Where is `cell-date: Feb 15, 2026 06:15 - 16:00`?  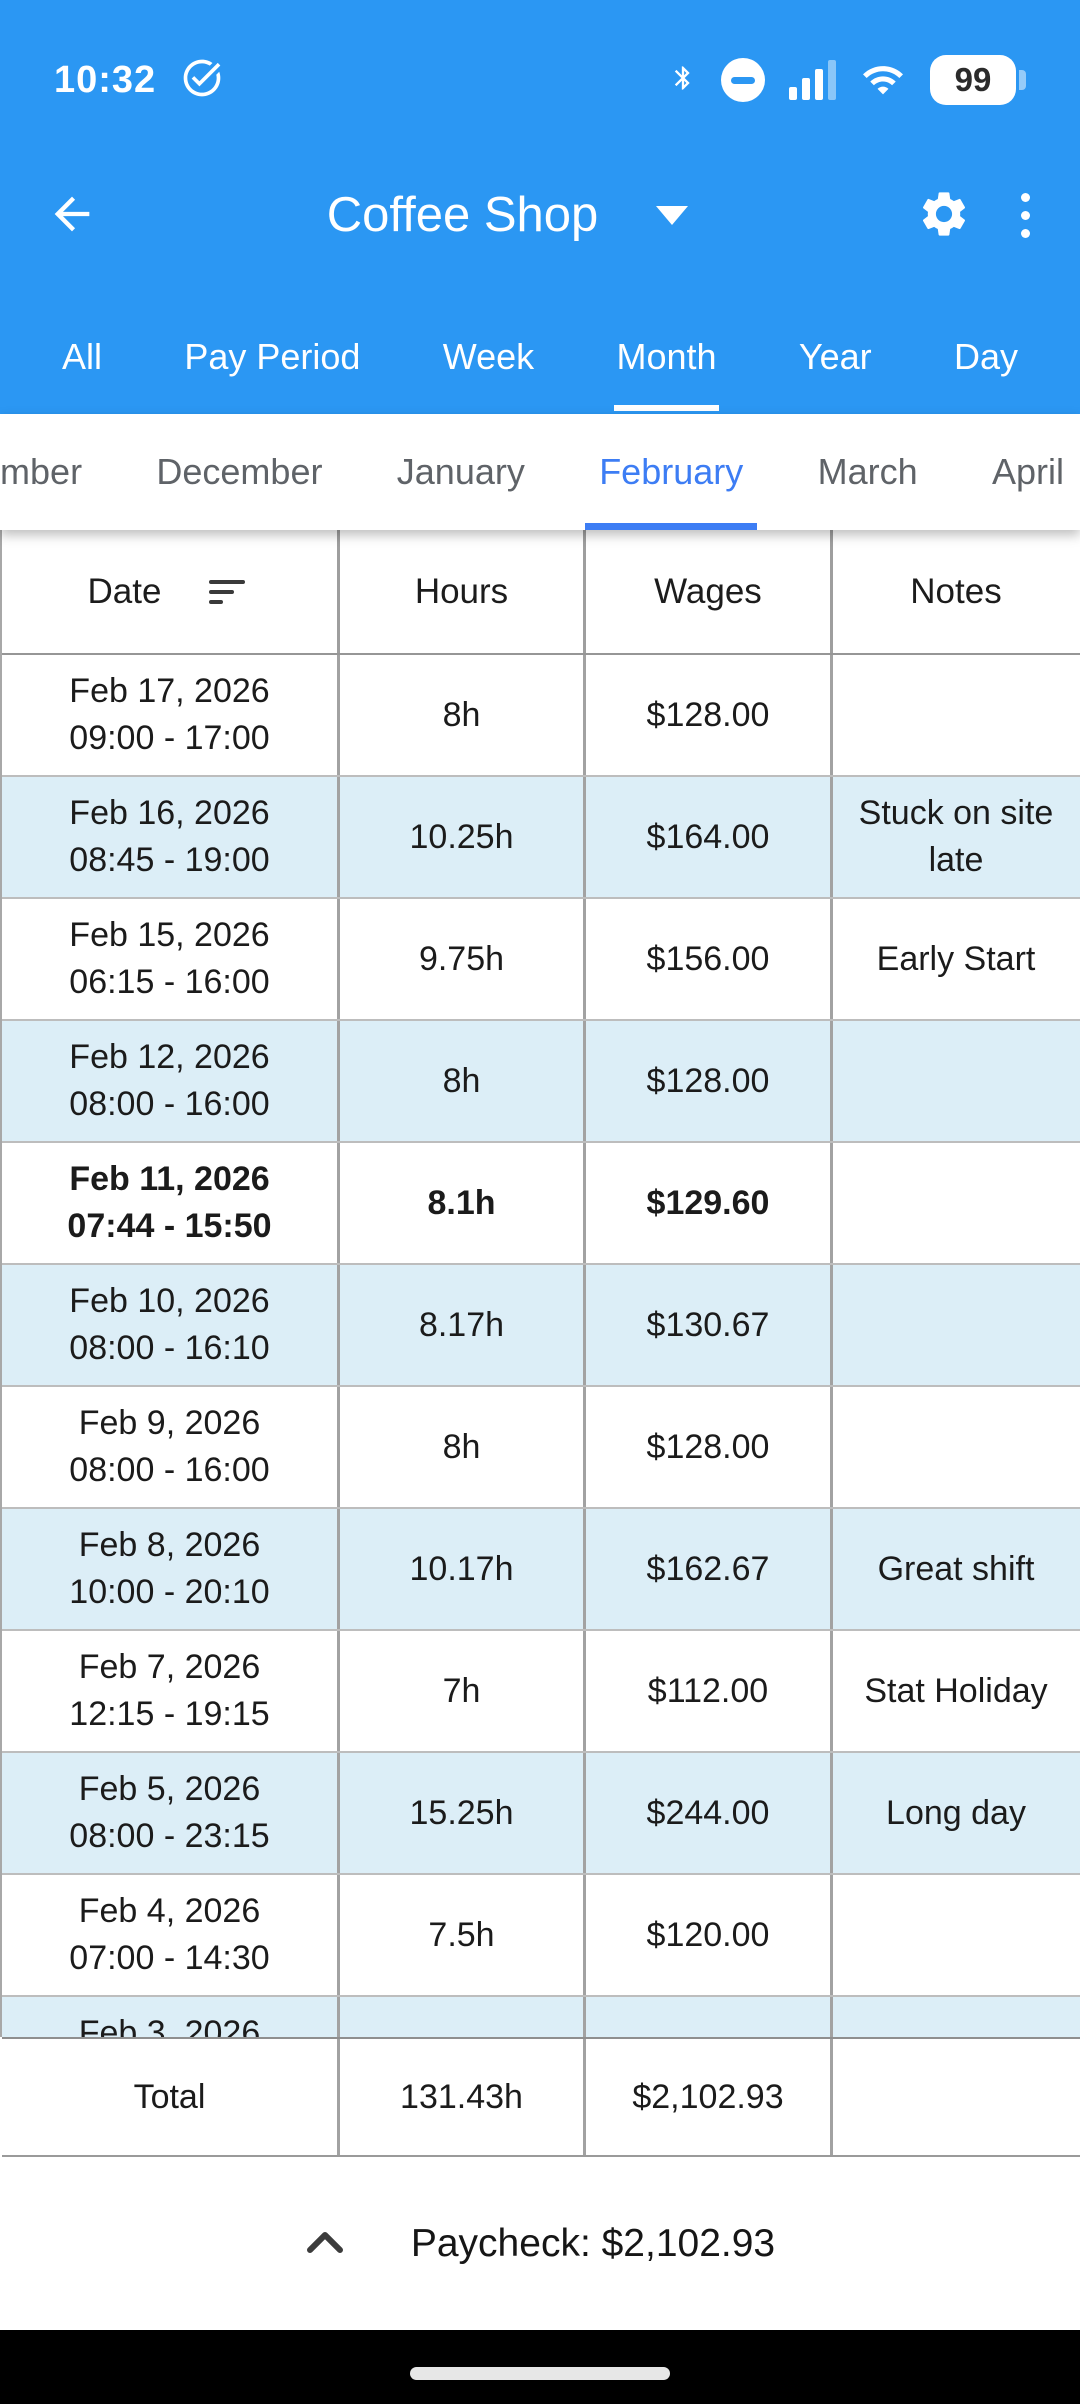
cell-date: Feb 15, 2026 06:15 - 16:00 is located at coordinates (171, 959).